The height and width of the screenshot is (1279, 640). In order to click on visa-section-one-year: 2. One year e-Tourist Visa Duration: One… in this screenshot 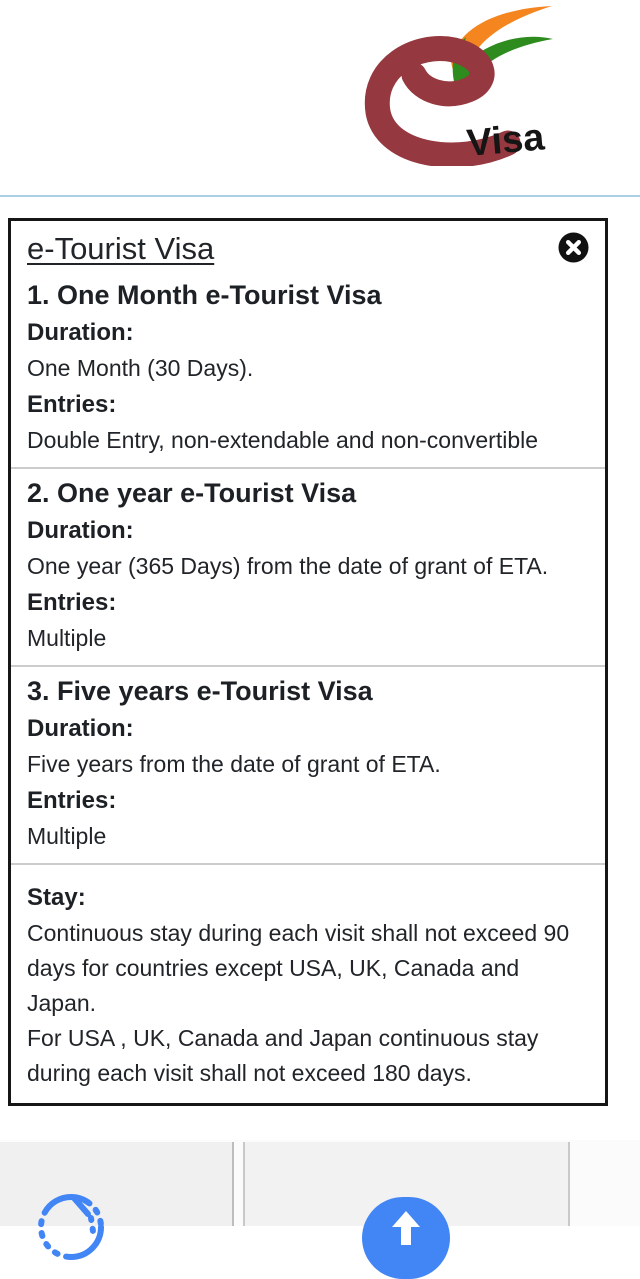, I will do `click(308, 568)`.